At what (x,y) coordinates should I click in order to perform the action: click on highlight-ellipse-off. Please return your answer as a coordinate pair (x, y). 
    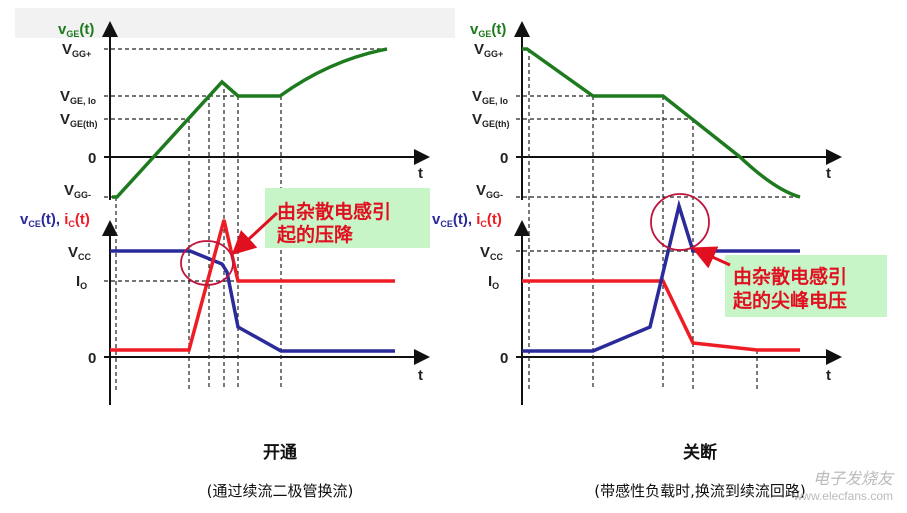
    Looking at the image, I should click on (680, 222).